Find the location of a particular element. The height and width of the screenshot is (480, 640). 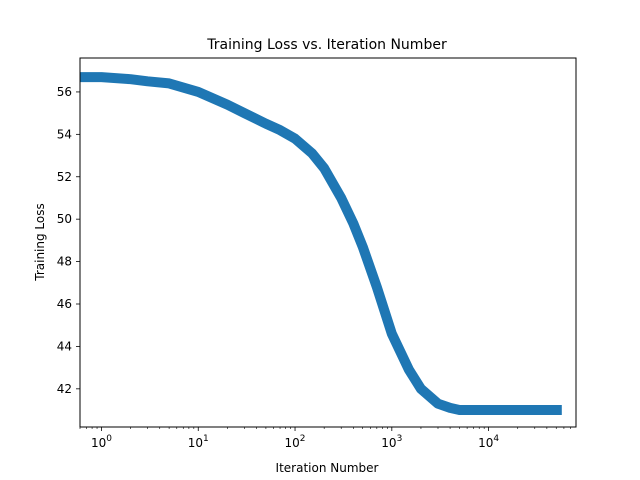

y-tick-label: 50 is located at coordinates (64, 219).